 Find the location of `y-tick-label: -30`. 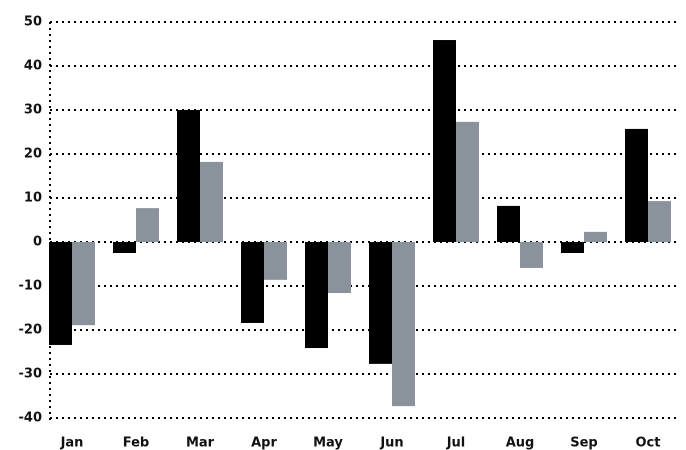

y-tick-label: -30 is located at coordinates (31, 374).